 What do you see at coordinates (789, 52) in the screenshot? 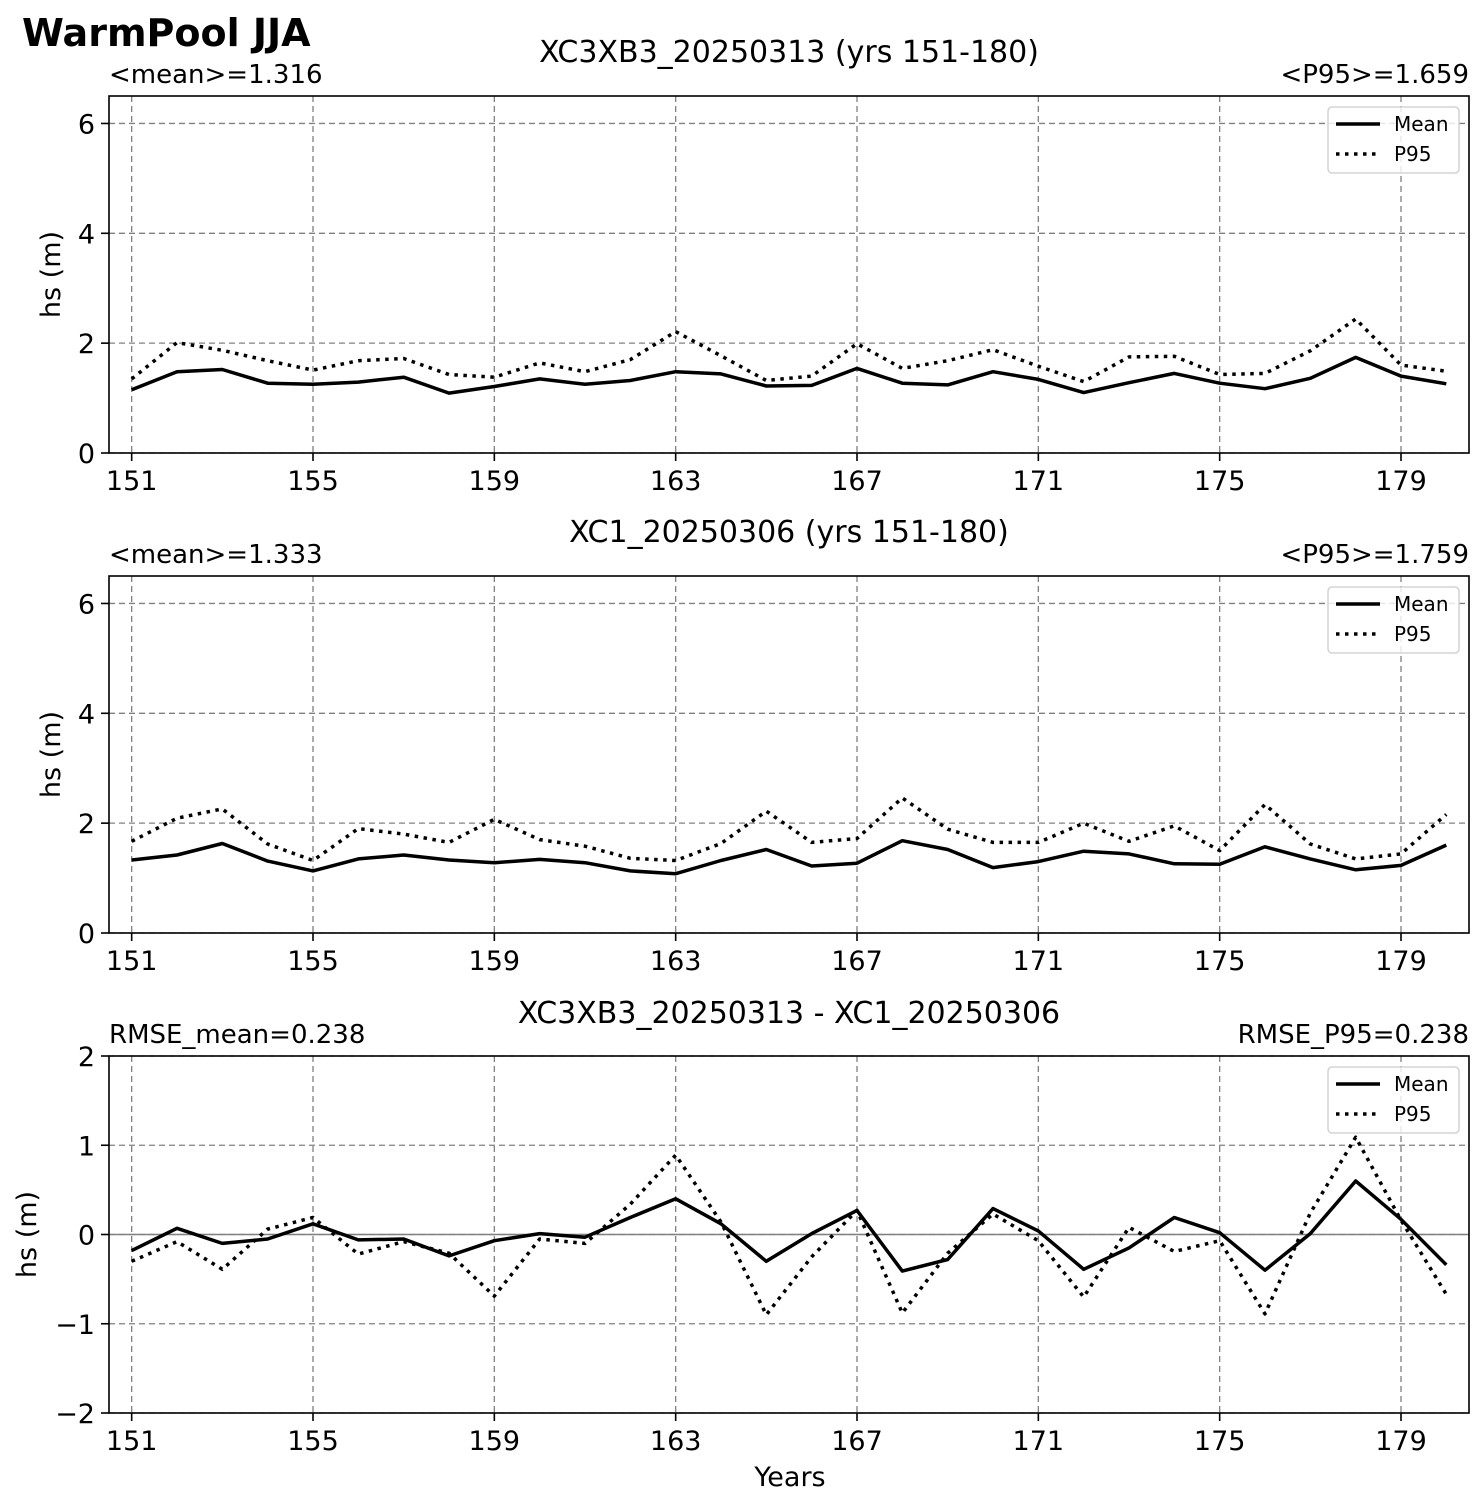
I see `chart-title: XC3XB3_20250313 (yrs 151-180)` at bounding box center [789, 52].